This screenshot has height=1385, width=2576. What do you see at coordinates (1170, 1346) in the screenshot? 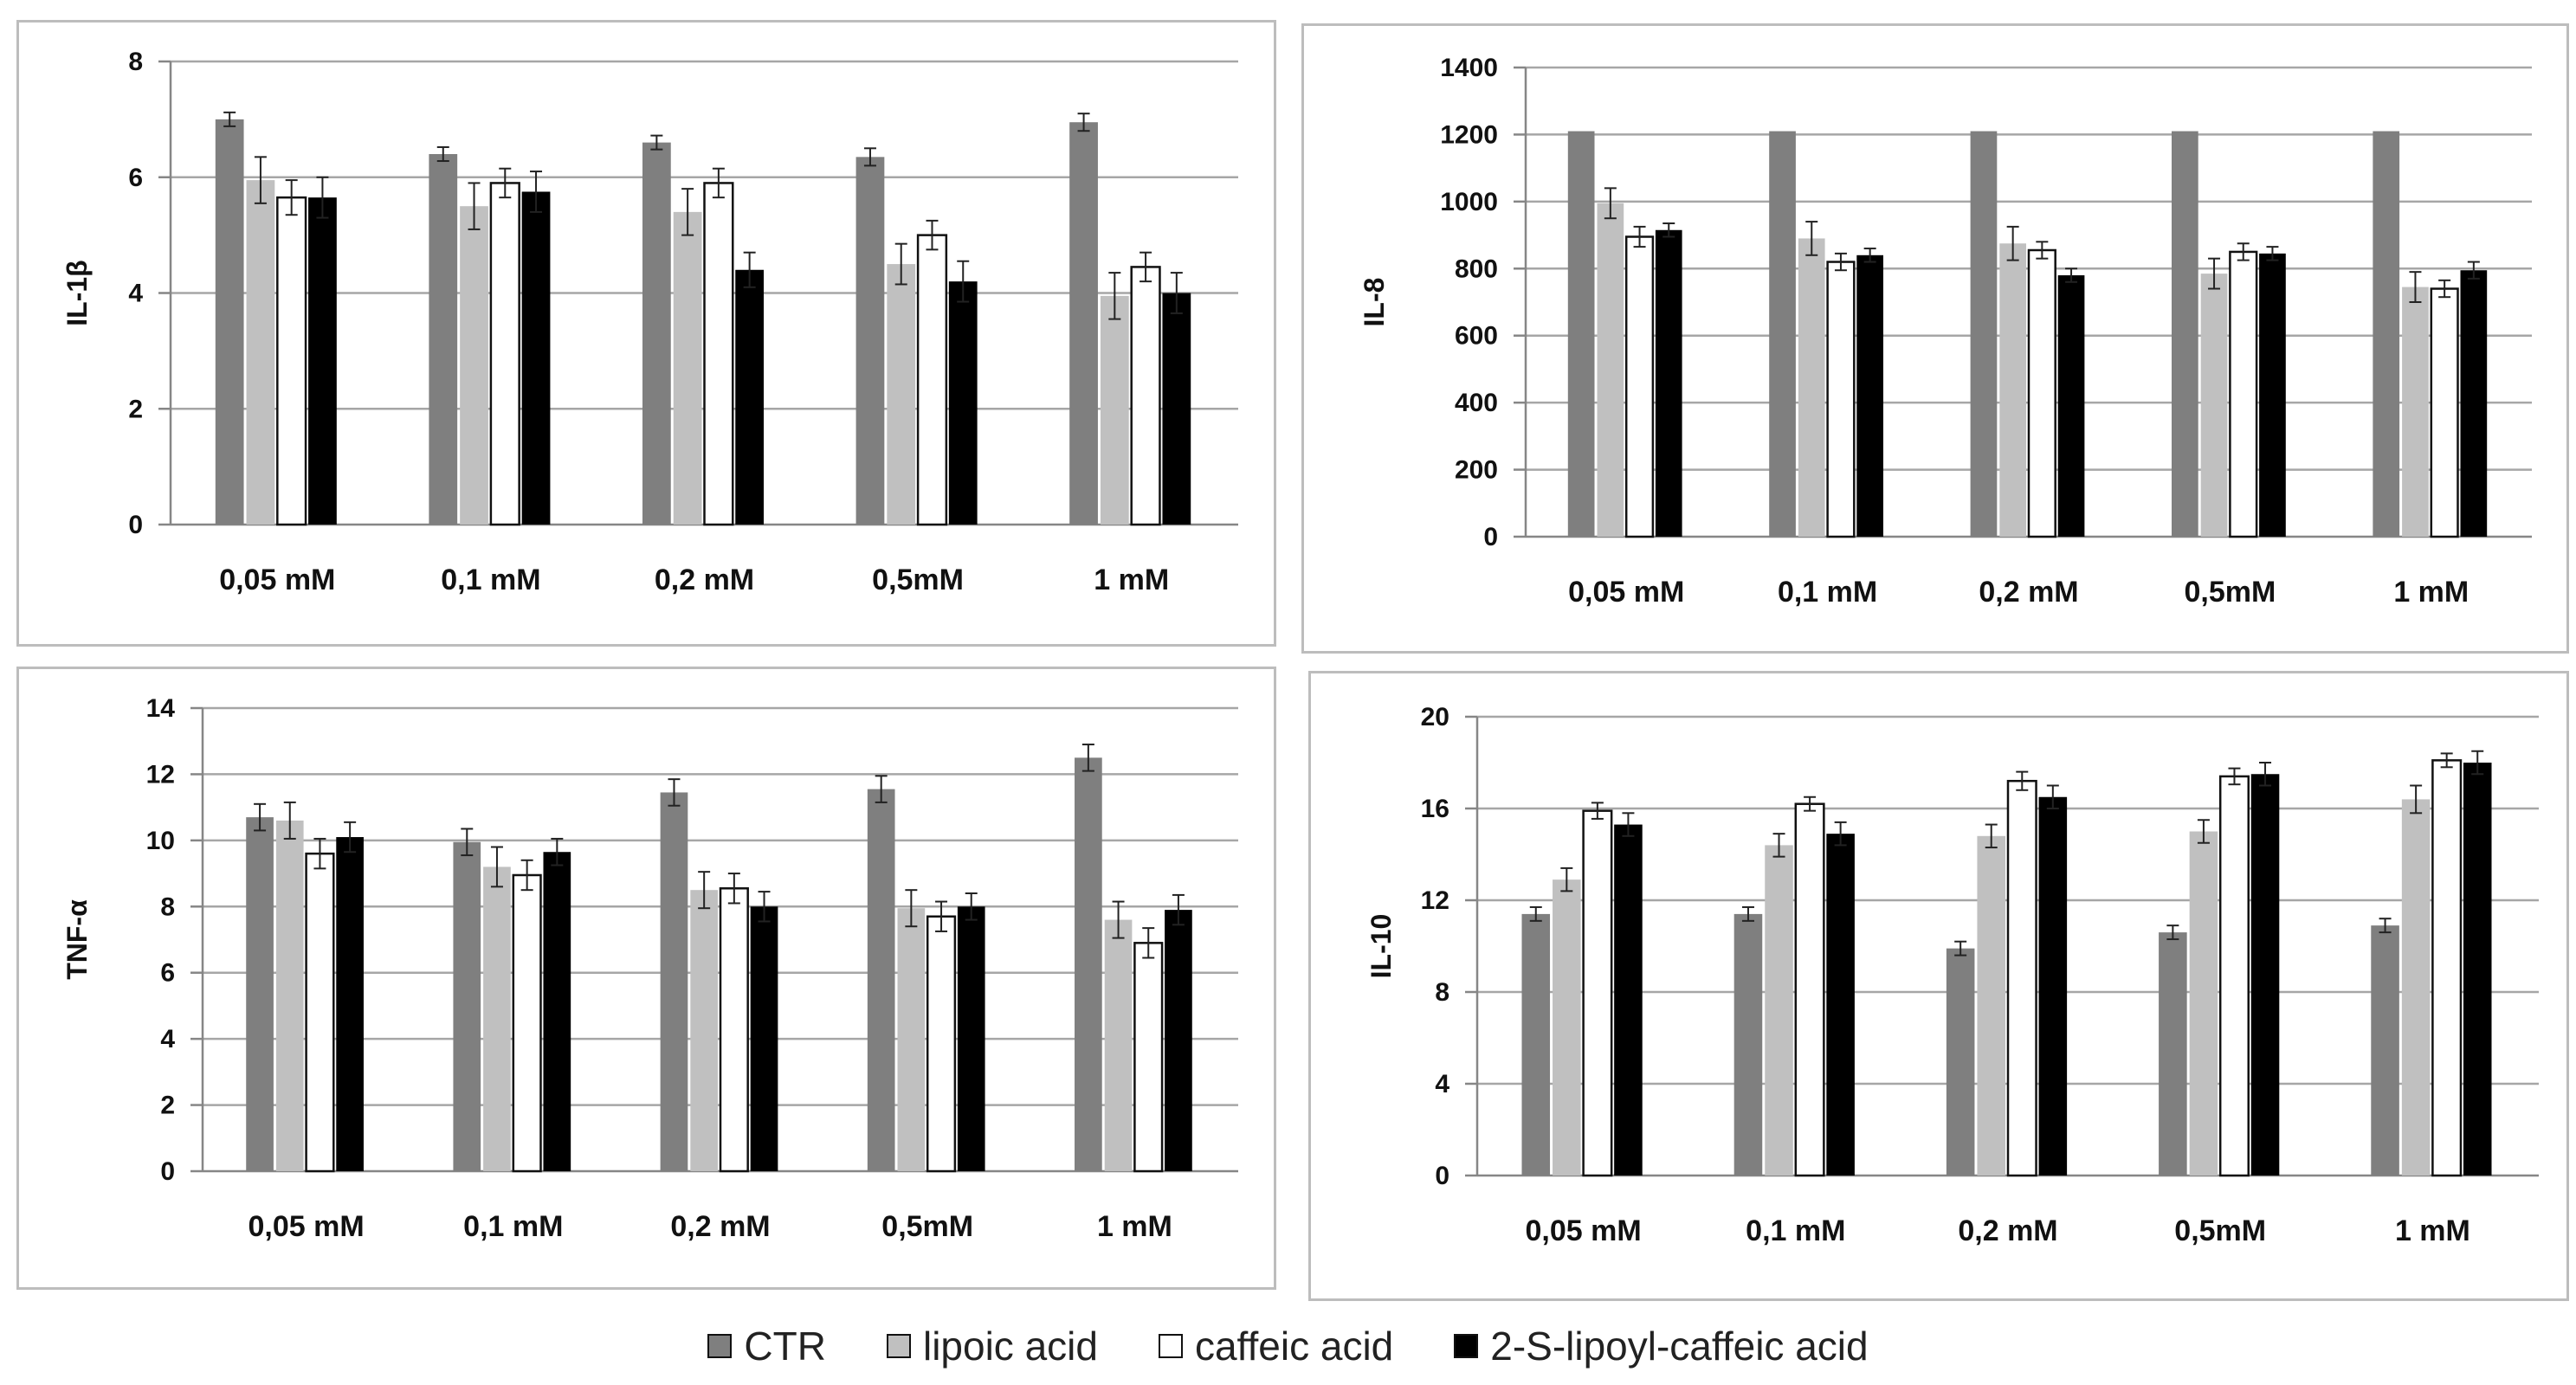
I see `legend-swatch-caffeic-acid` at bounding box center [1170, 1346].